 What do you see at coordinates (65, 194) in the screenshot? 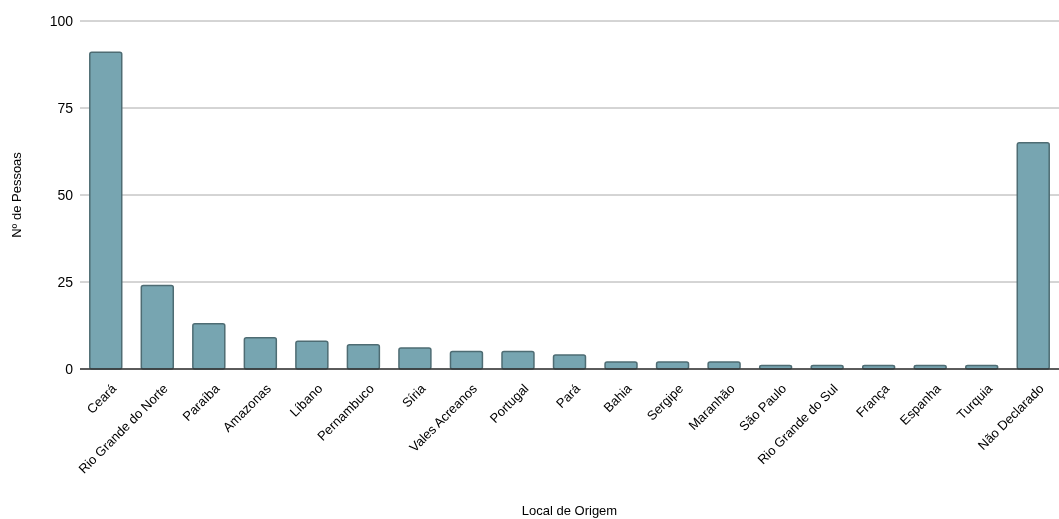
I see `y-tick-label: 50` at bounding box center [65, 194].